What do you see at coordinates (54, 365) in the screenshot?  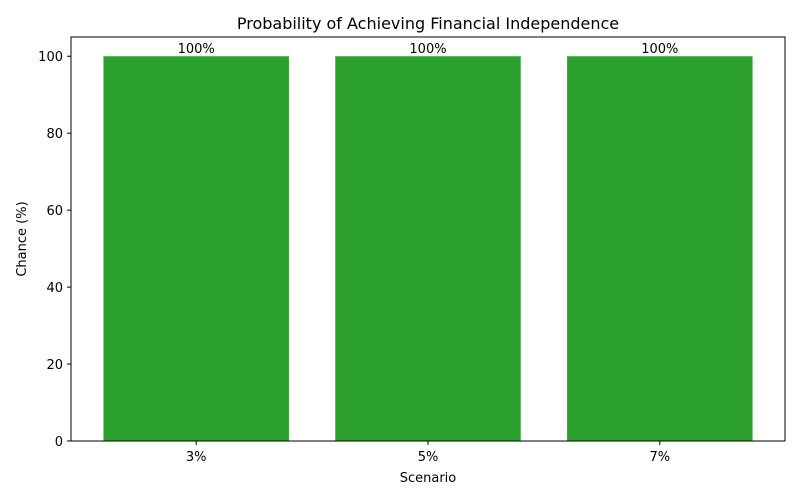 I see `y-tick-label: 20` at bounding box center [54, 365].